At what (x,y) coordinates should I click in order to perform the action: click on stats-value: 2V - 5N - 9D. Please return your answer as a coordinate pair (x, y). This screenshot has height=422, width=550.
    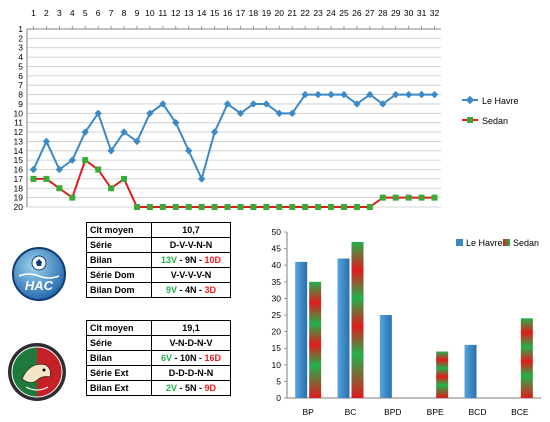
    Looking at the image, I should click on (191, 388).